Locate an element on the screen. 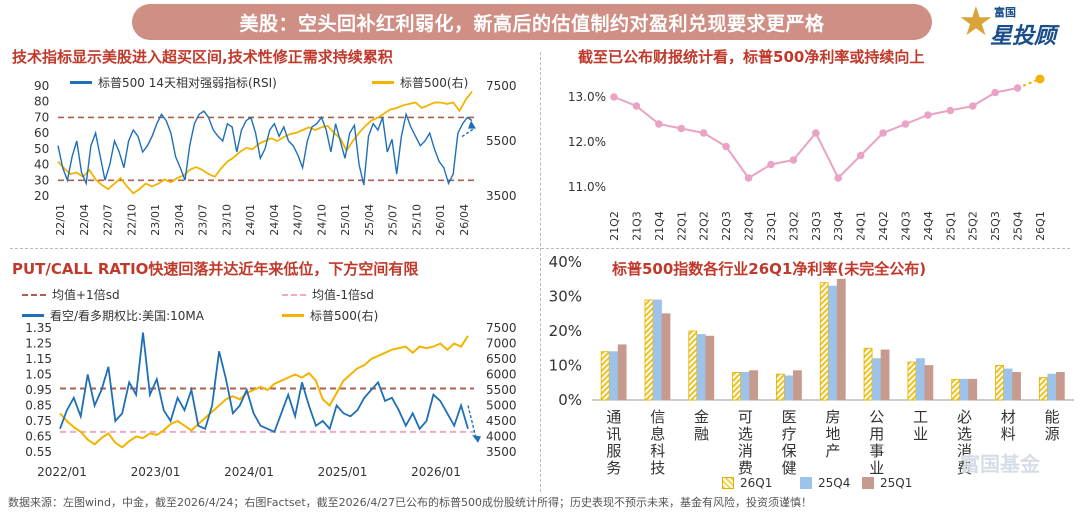  x-tick: 23/07 is located at coordinates (203, 220).